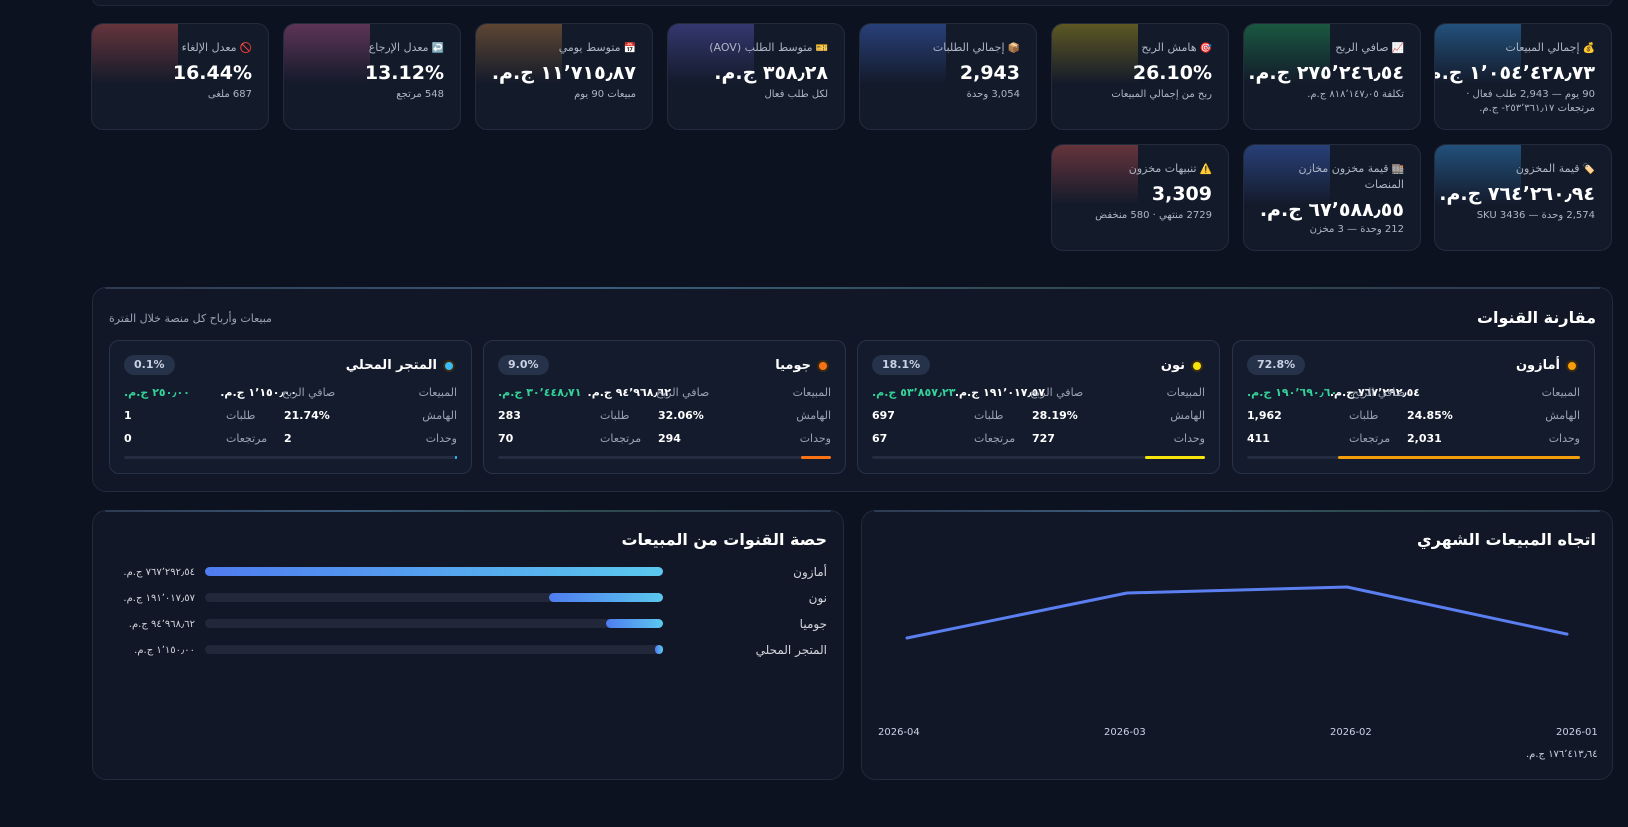 The height and width of the screenshot is (827, 1628). I want to click on kpi-value: 3,309, so click(1181, 194).